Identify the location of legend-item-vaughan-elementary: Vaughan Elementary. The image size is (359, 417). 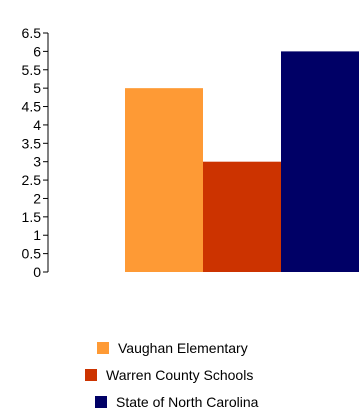
(172, 348).